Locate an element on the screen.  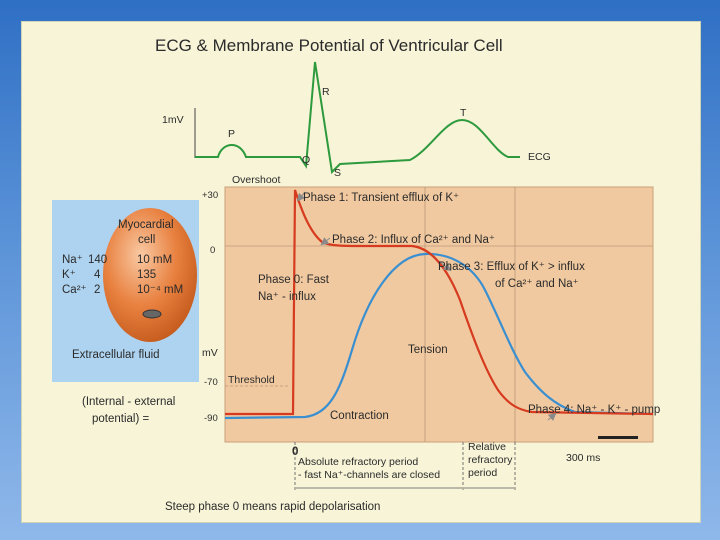
tick-minus70: -70 is located at coordinates (211, 382).